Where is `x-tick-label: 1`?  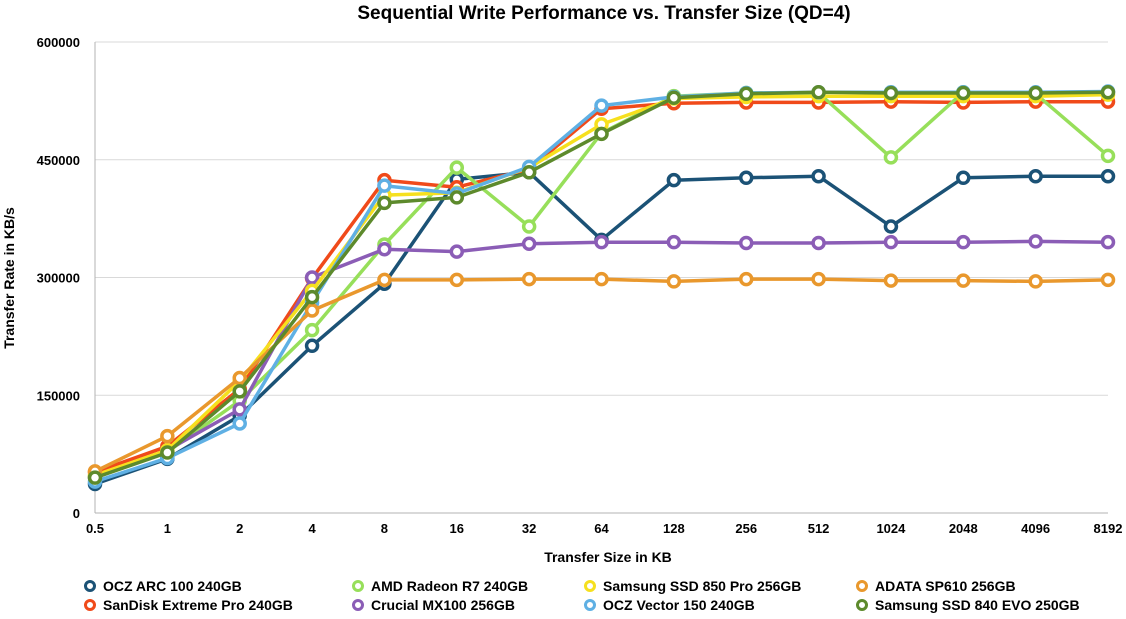
x-tick-label: 1 is located at coordinates (167, 528).